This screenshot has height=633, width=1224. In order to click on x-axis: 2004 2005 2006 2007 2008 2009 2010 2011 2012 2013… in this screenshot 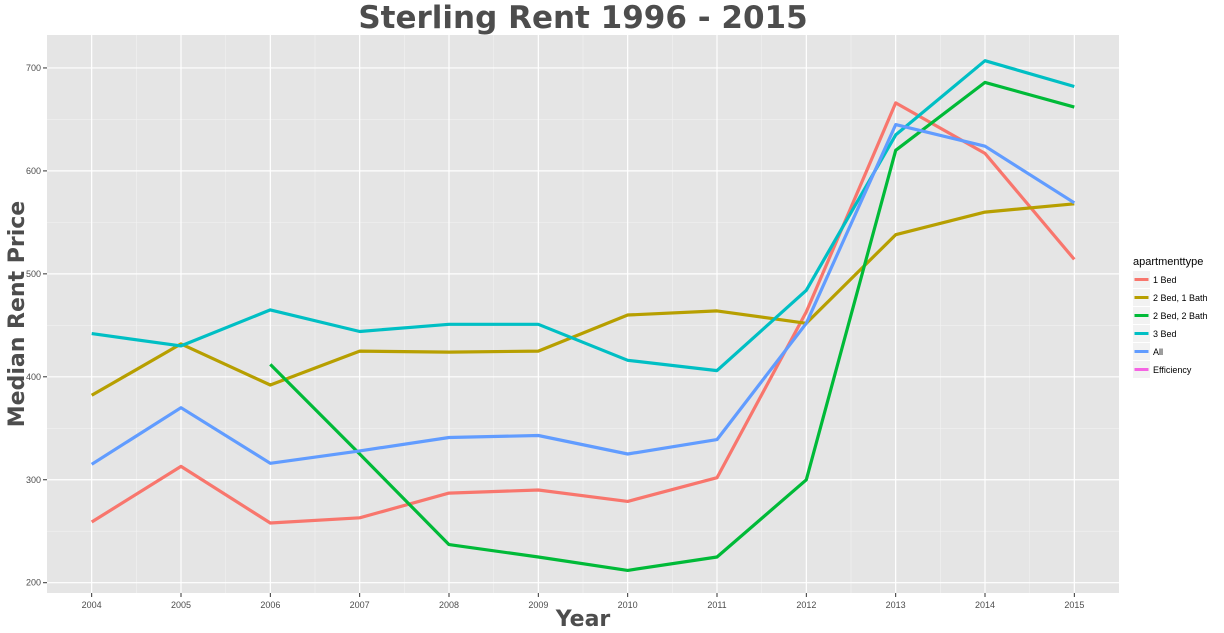, I will do `click(583, 601)`.